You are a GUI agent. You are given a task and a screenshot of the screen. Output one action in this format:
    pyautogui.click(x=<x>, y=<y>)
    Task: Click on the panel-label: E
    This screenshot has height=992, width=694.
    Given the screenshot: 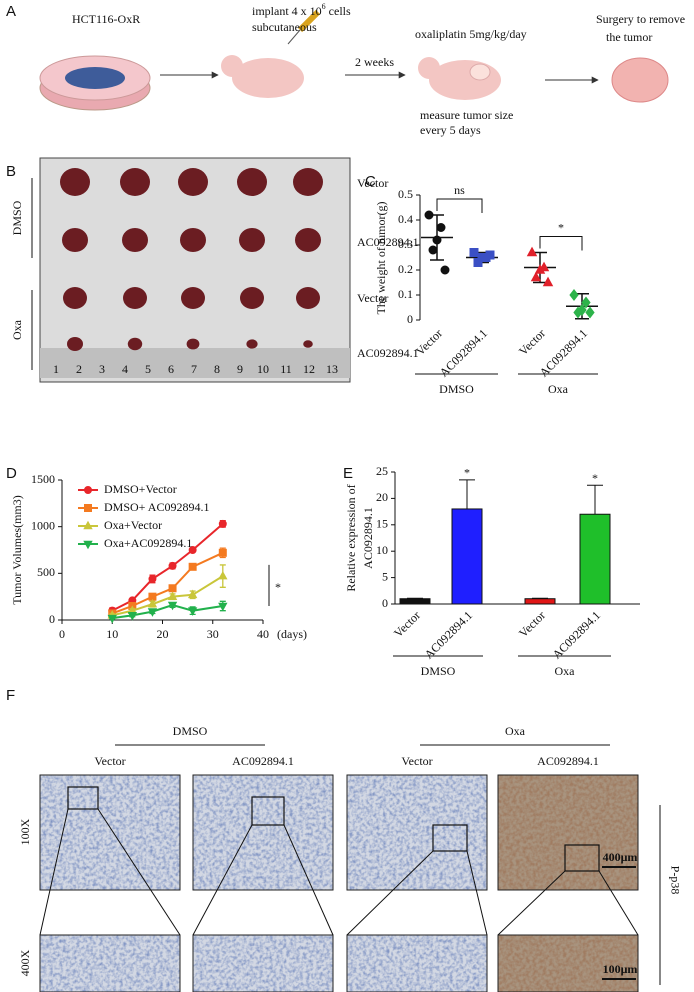 What is the action you would take?
    pyautogui.click(x=348, y=473)
    